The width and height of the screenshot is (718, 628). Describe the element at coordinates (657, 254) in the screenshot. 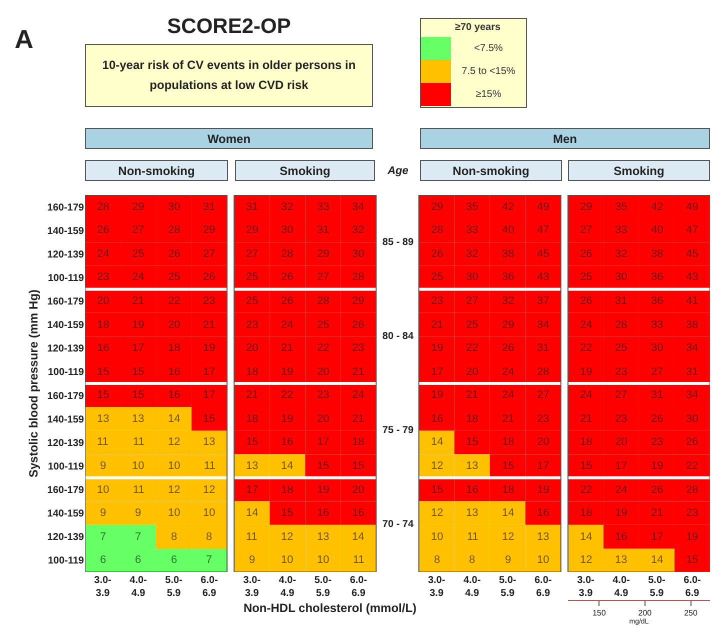

I see `data-label: 38` at that location.